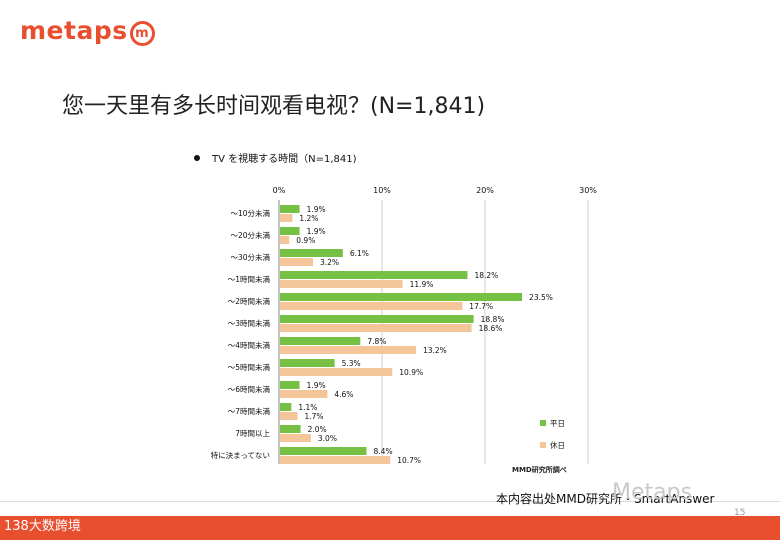  I want to click on legend-label: 平日, so click(557, 423).